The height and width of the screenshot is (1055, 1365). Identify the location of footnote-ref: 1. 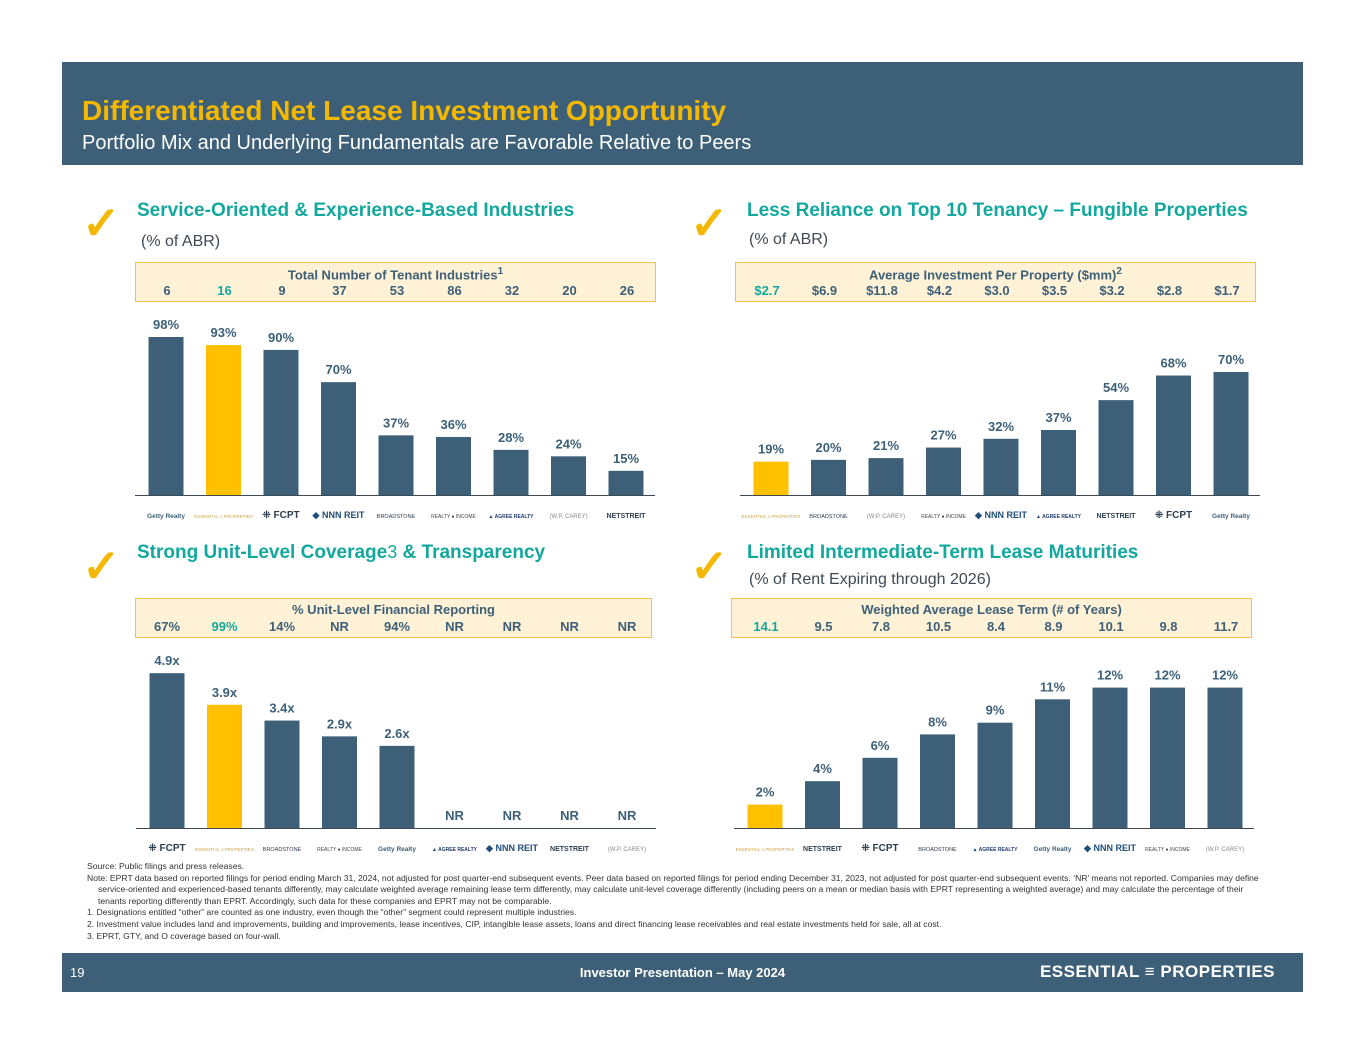
(500, 271).